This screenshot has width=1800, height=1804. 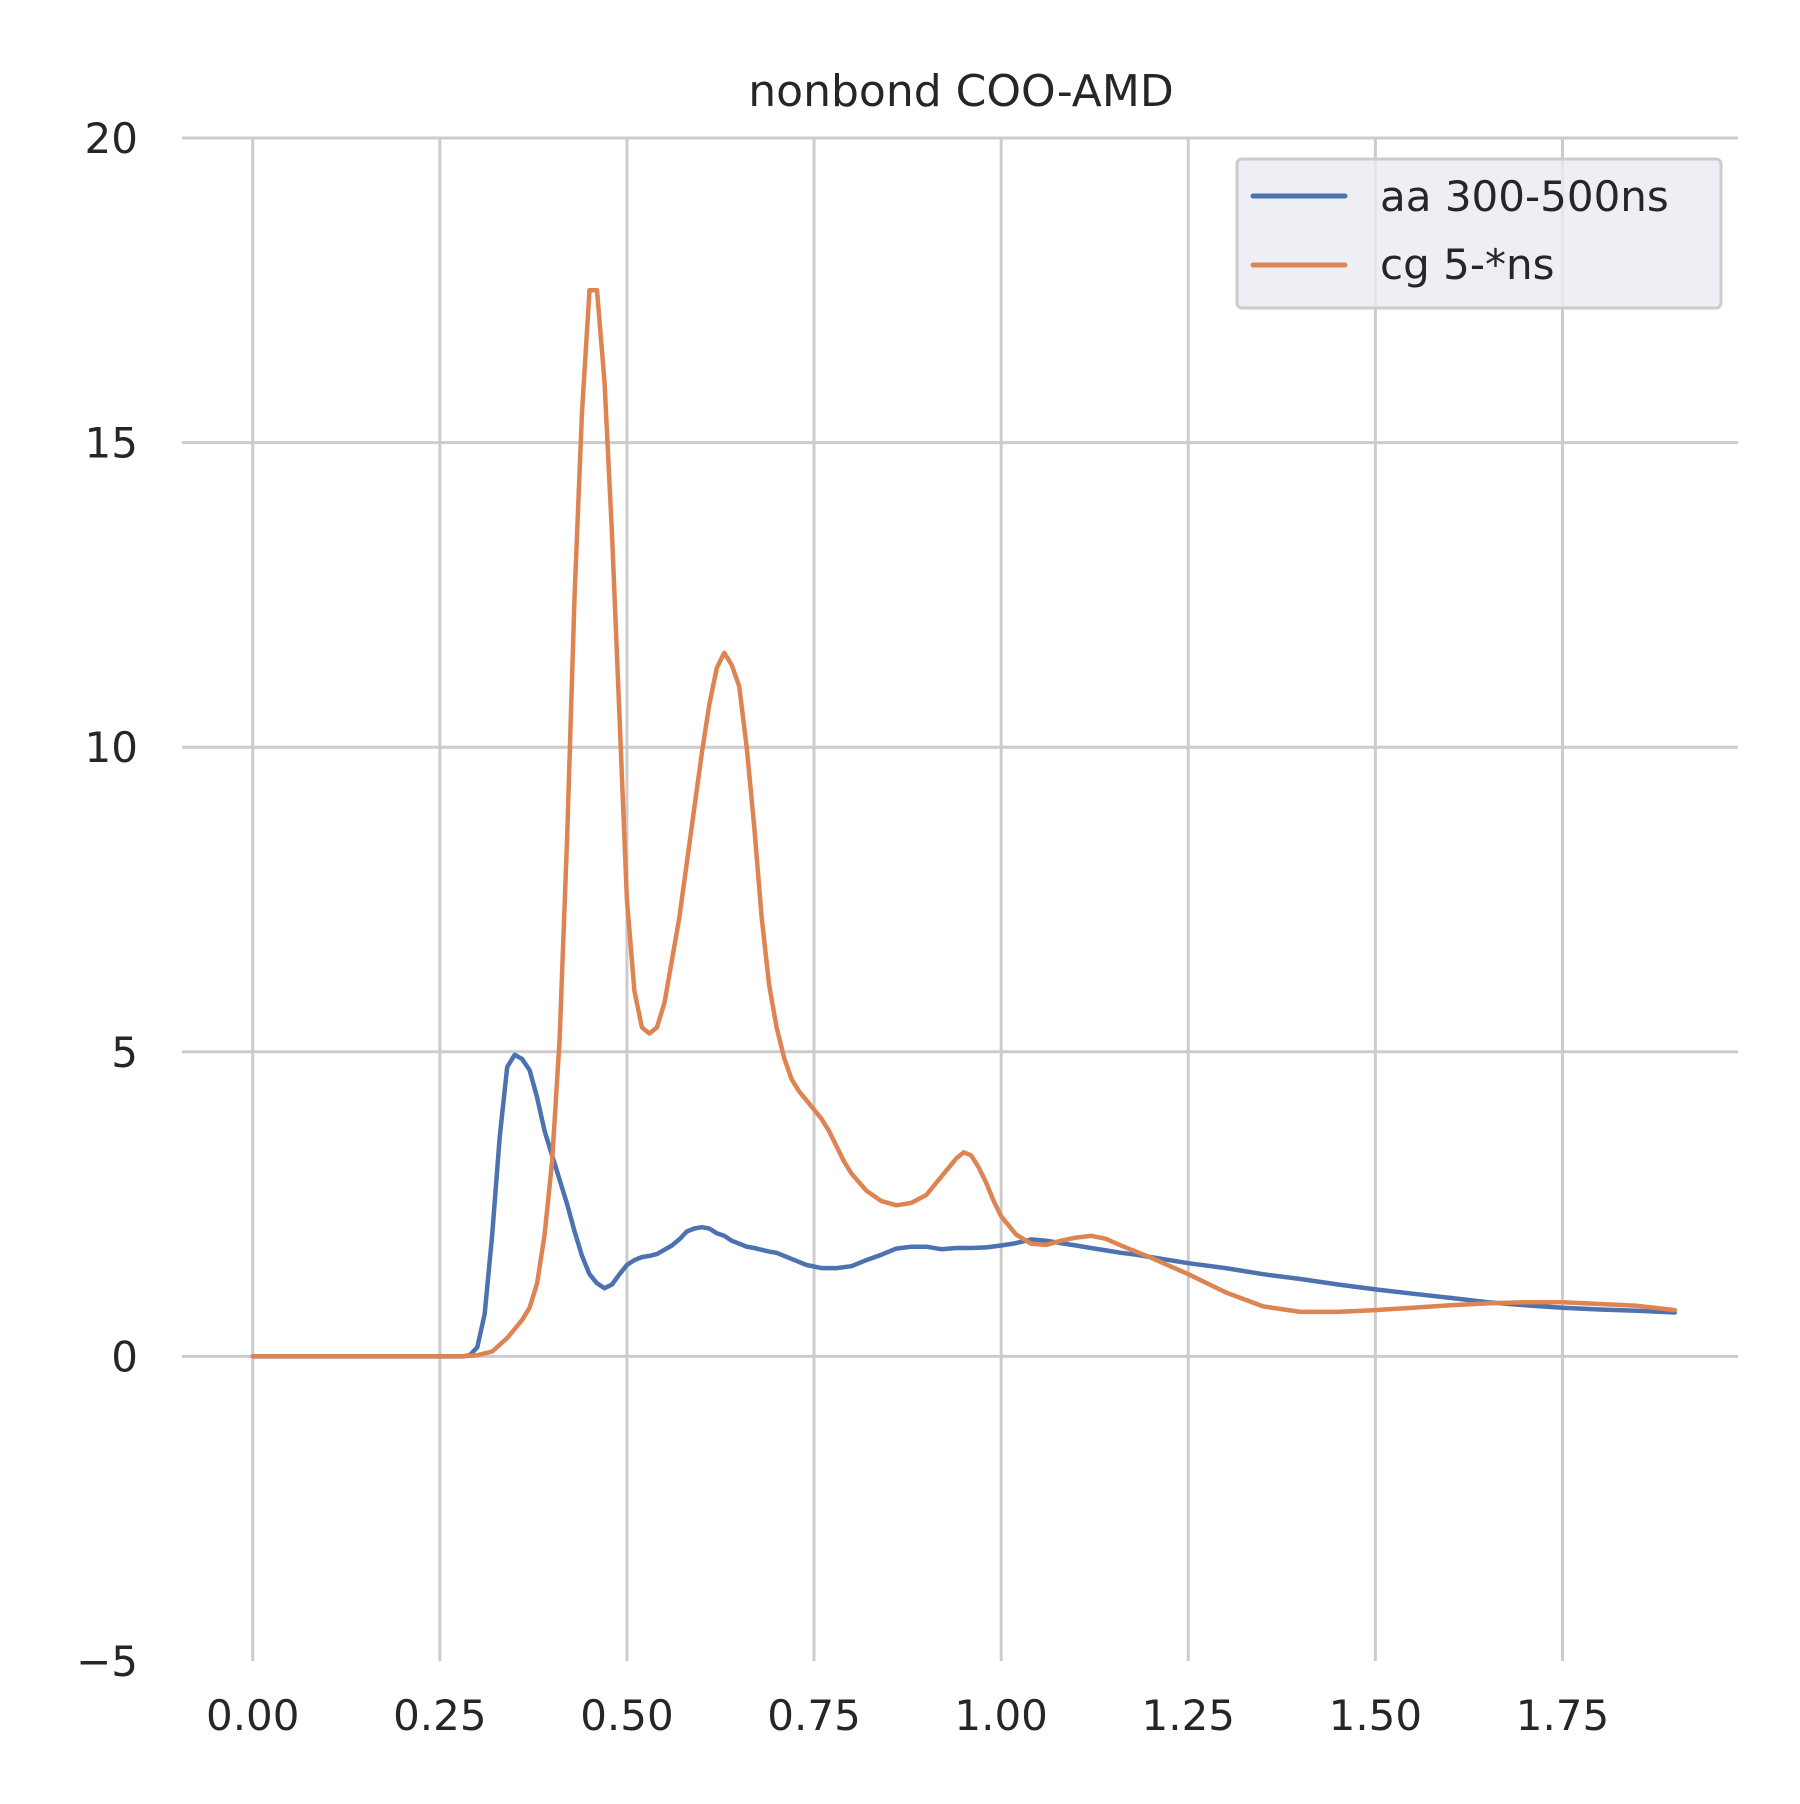 What do you see at coordinates (1467, 264) in the screenshot?
I see `legend-label-cg: cg 5-*ns` at bounding box center [1467, 264].